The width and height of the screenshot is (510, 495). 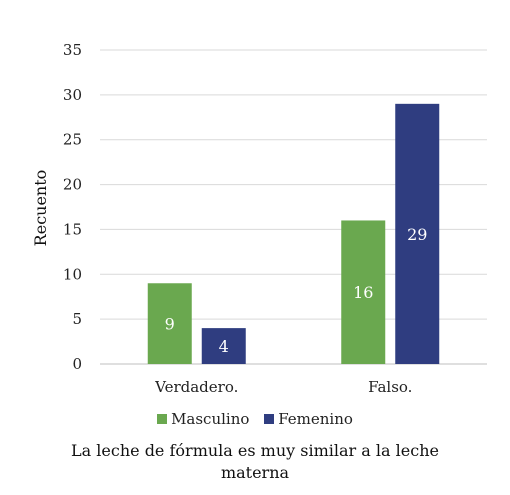 I want to click on legend-label-masculino: Masculino, so click(x=210, y=419).